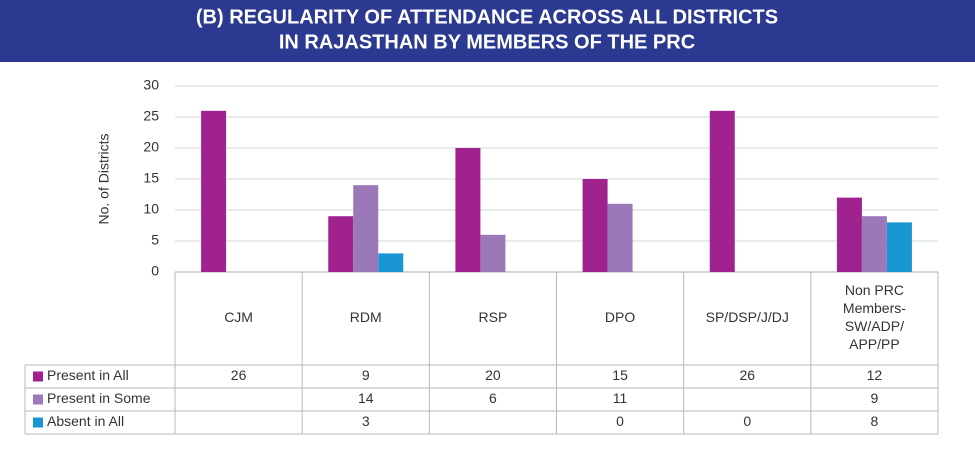 This screenshot has width=975, height=451. I want to click on x-tick-label: RSP, so click(493, 317).